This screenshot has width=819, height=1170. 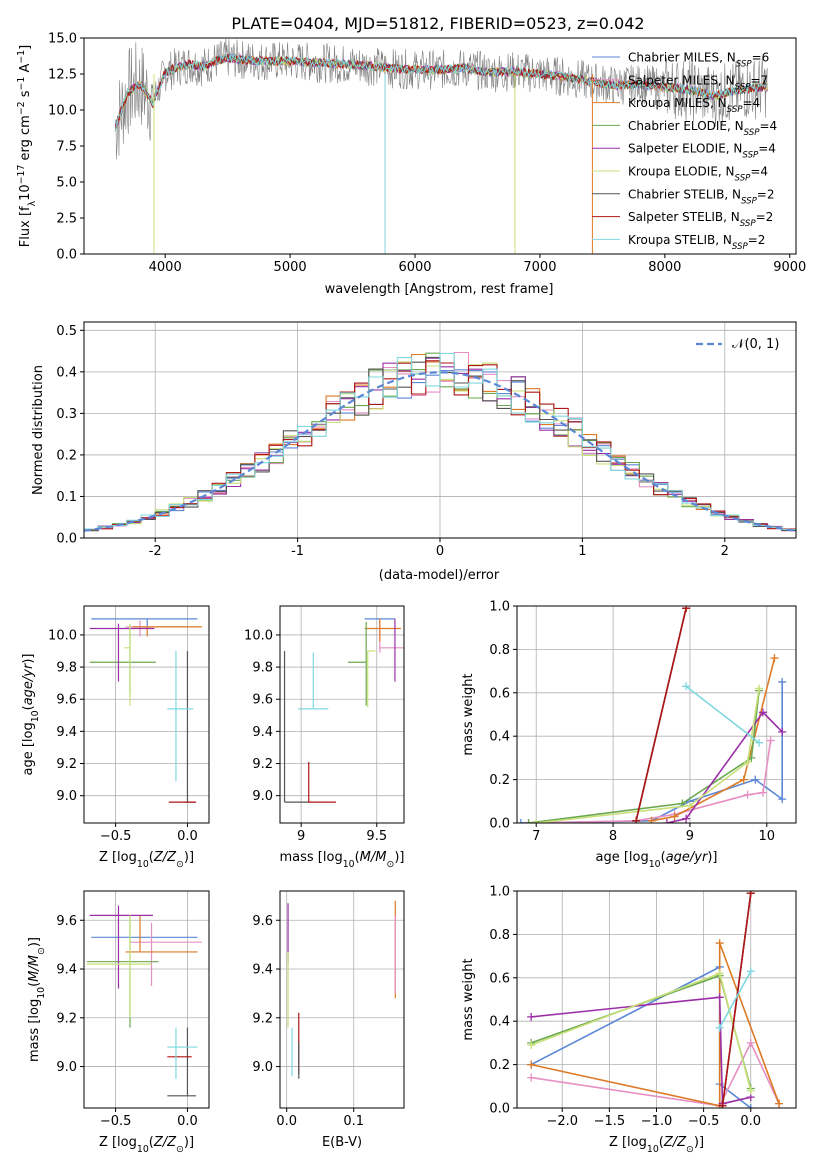 I want to click on errorbar-salpeter_miles, so click(x=165, y=954).